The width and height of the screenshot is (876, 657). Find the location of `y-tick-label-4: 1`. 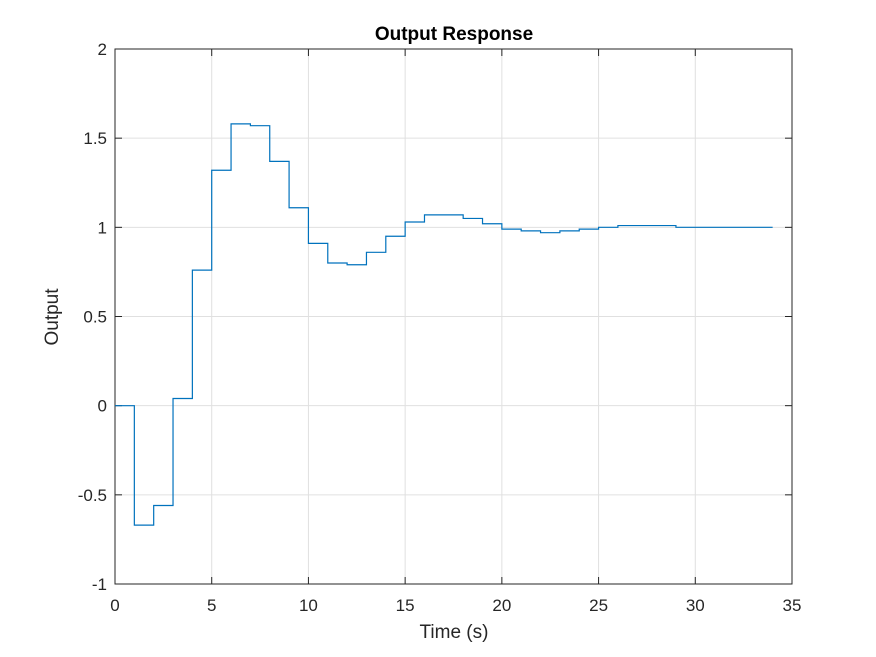

y-tick-label-4: 1 is located at coordinates (102, 227).